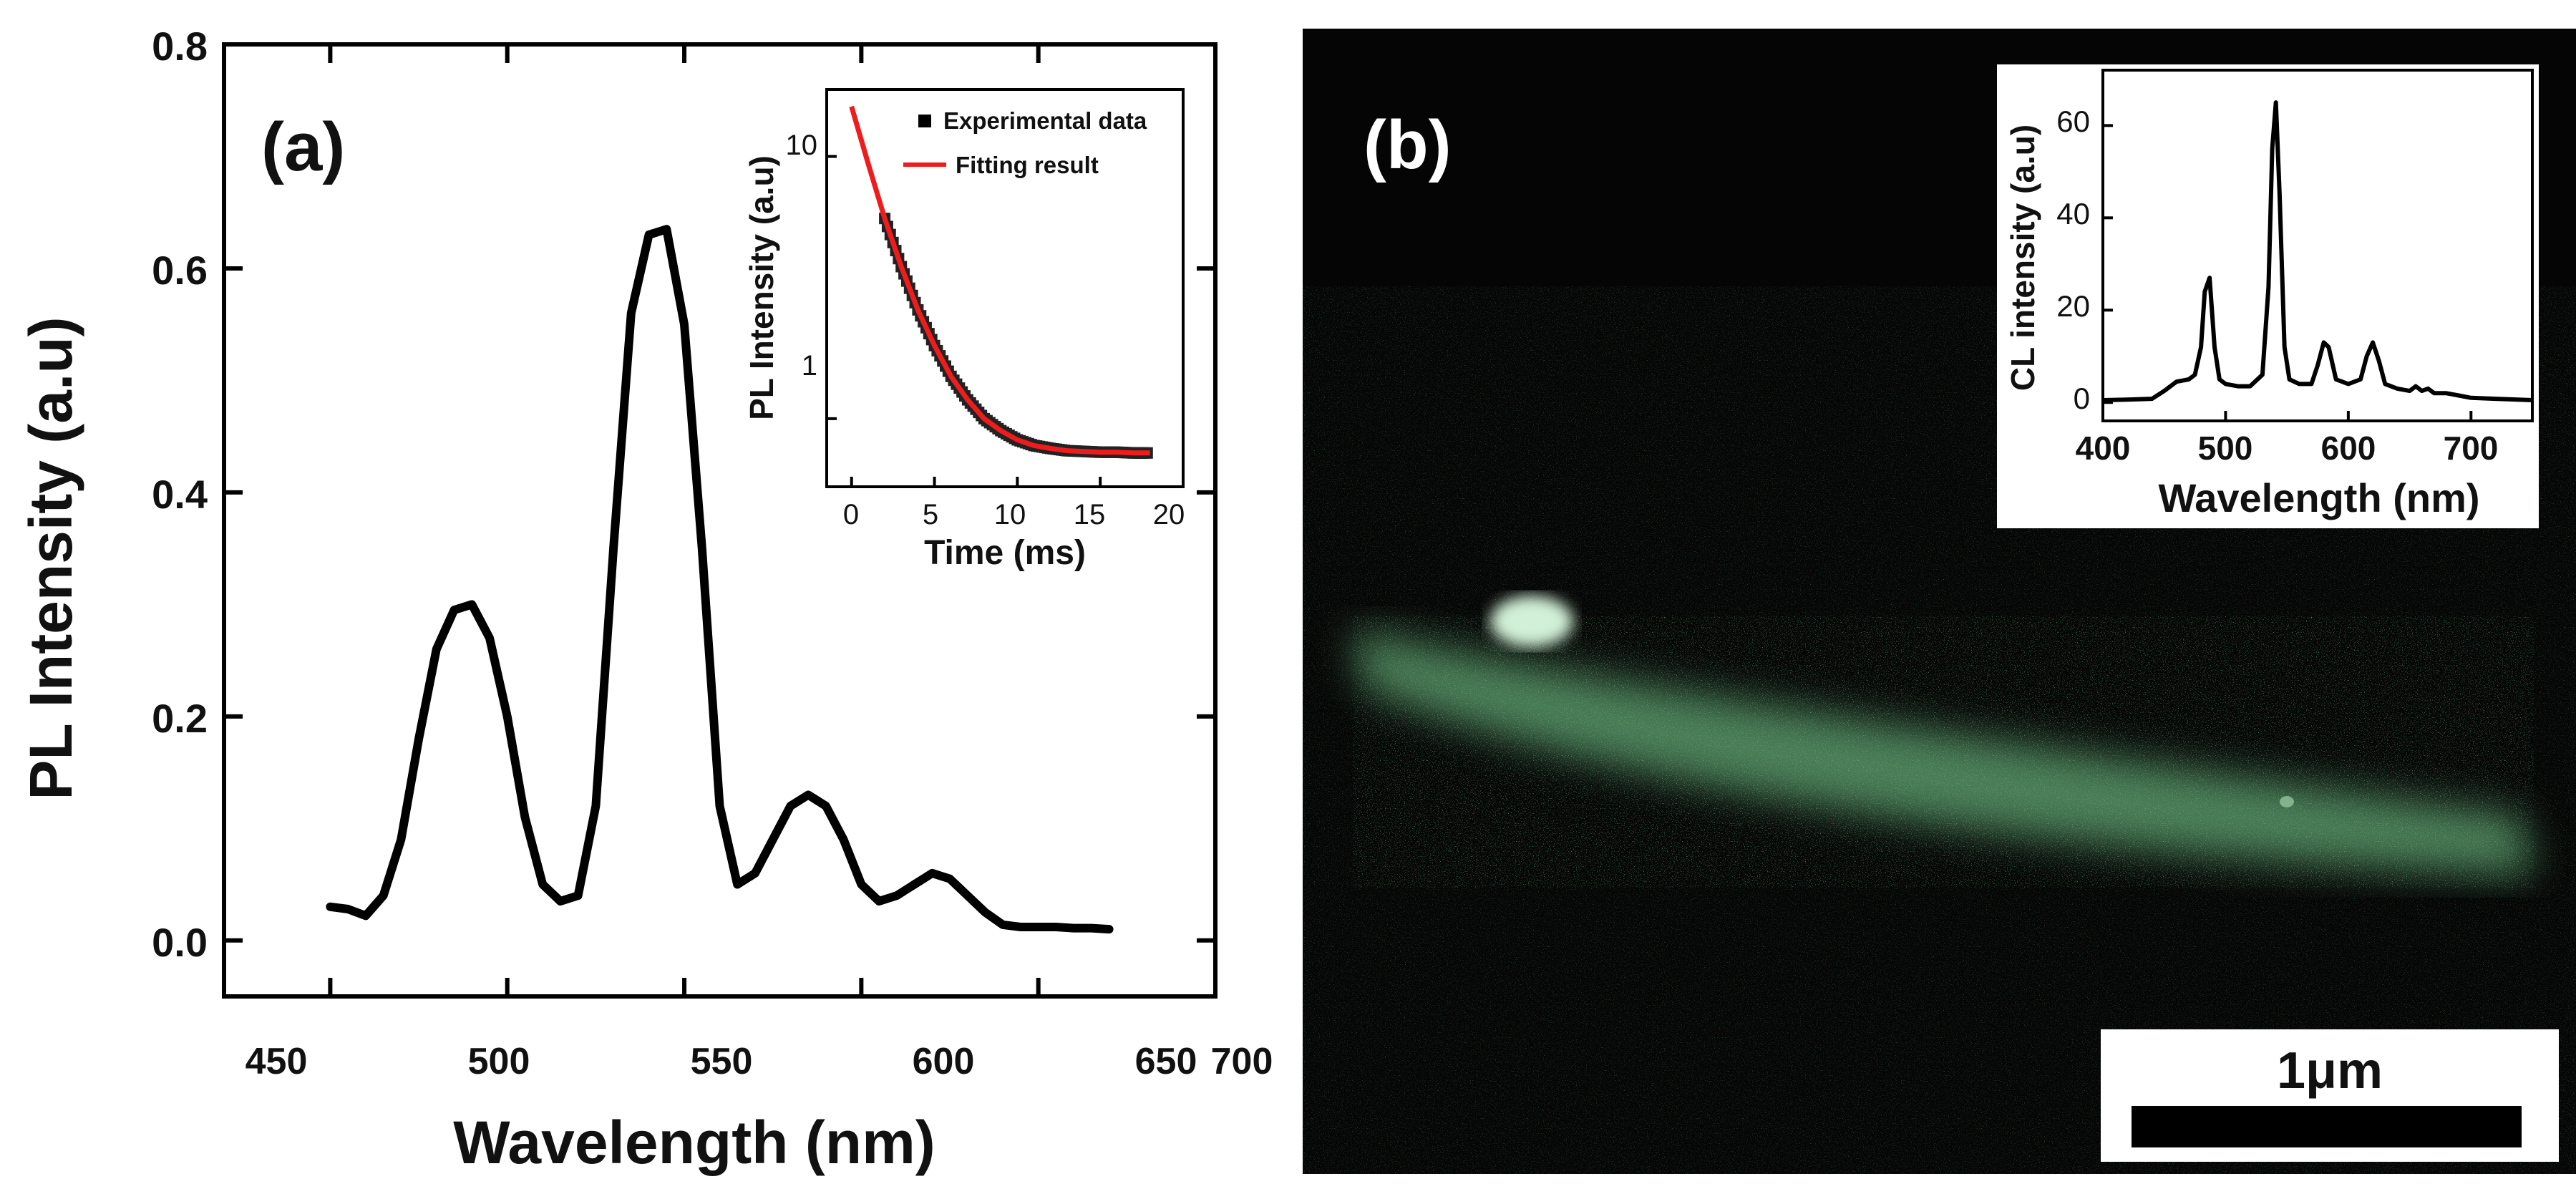  I want to click on nanowire-texture, so click(1943, 752).